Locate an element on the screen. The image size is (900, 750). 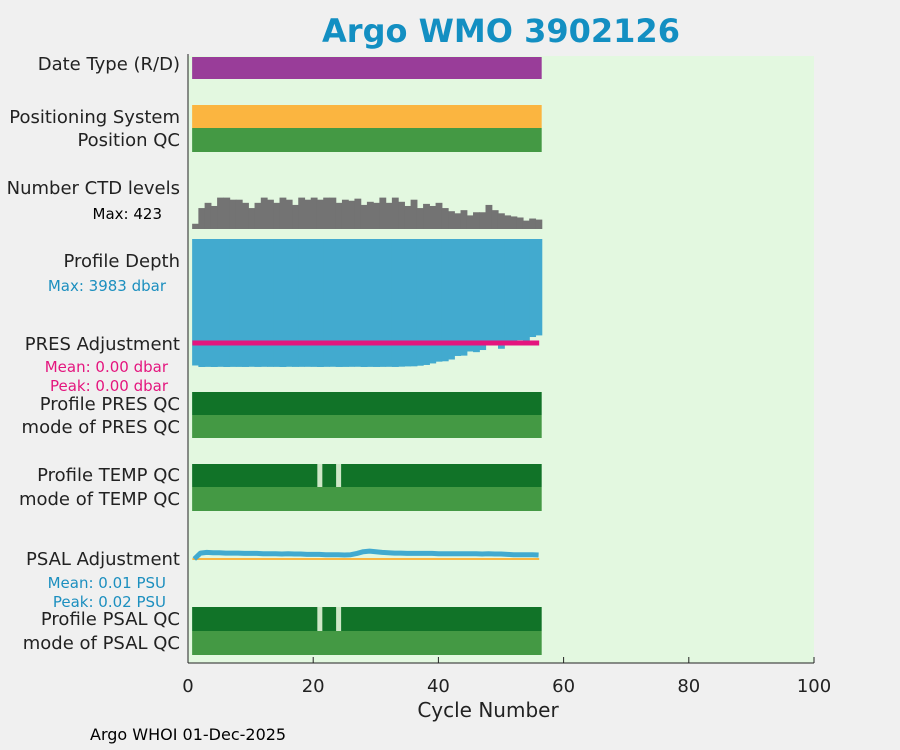
label-psal-mean: Mean: 0.01 PSU is located at coordinates (107, 583).